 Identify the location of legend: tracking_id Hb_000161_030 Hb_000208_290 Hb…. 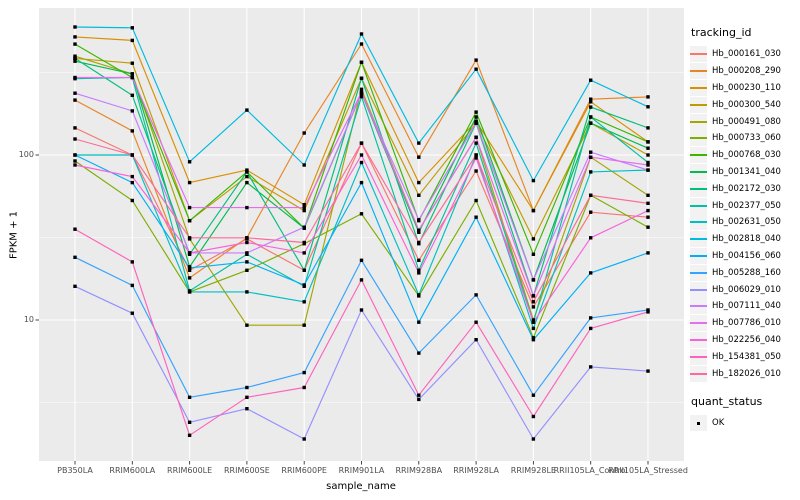
(745, 229).